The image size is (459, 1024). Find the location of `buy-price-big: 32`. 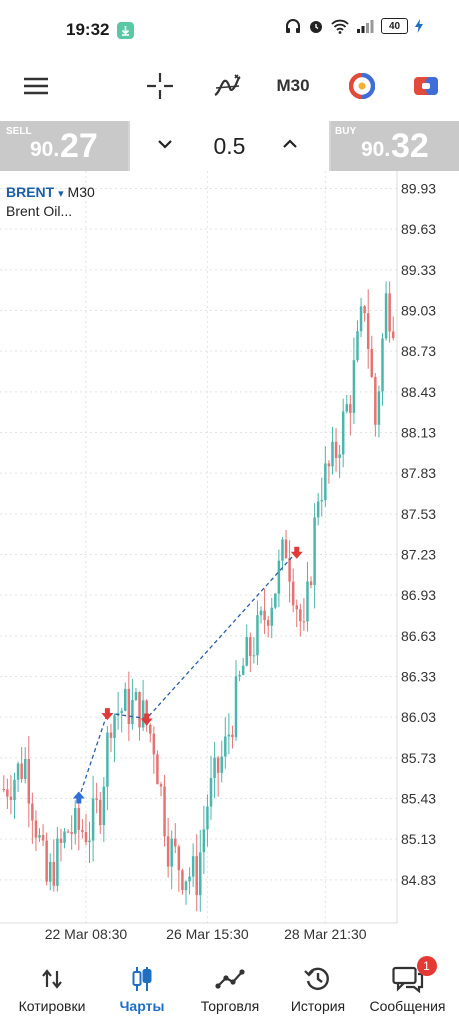

buy-price-big: 32 is located at coordinates (410, 146).